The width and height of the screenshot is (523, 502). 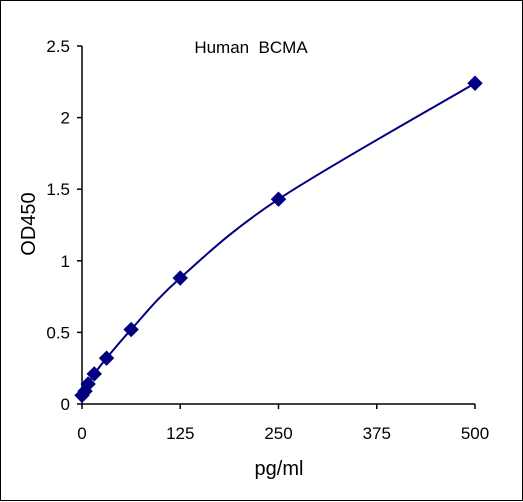 What do you see at coordinates (65, 261) in the screenshot?
I see `y-tick-label: 1` at bounding box center [65, 261].